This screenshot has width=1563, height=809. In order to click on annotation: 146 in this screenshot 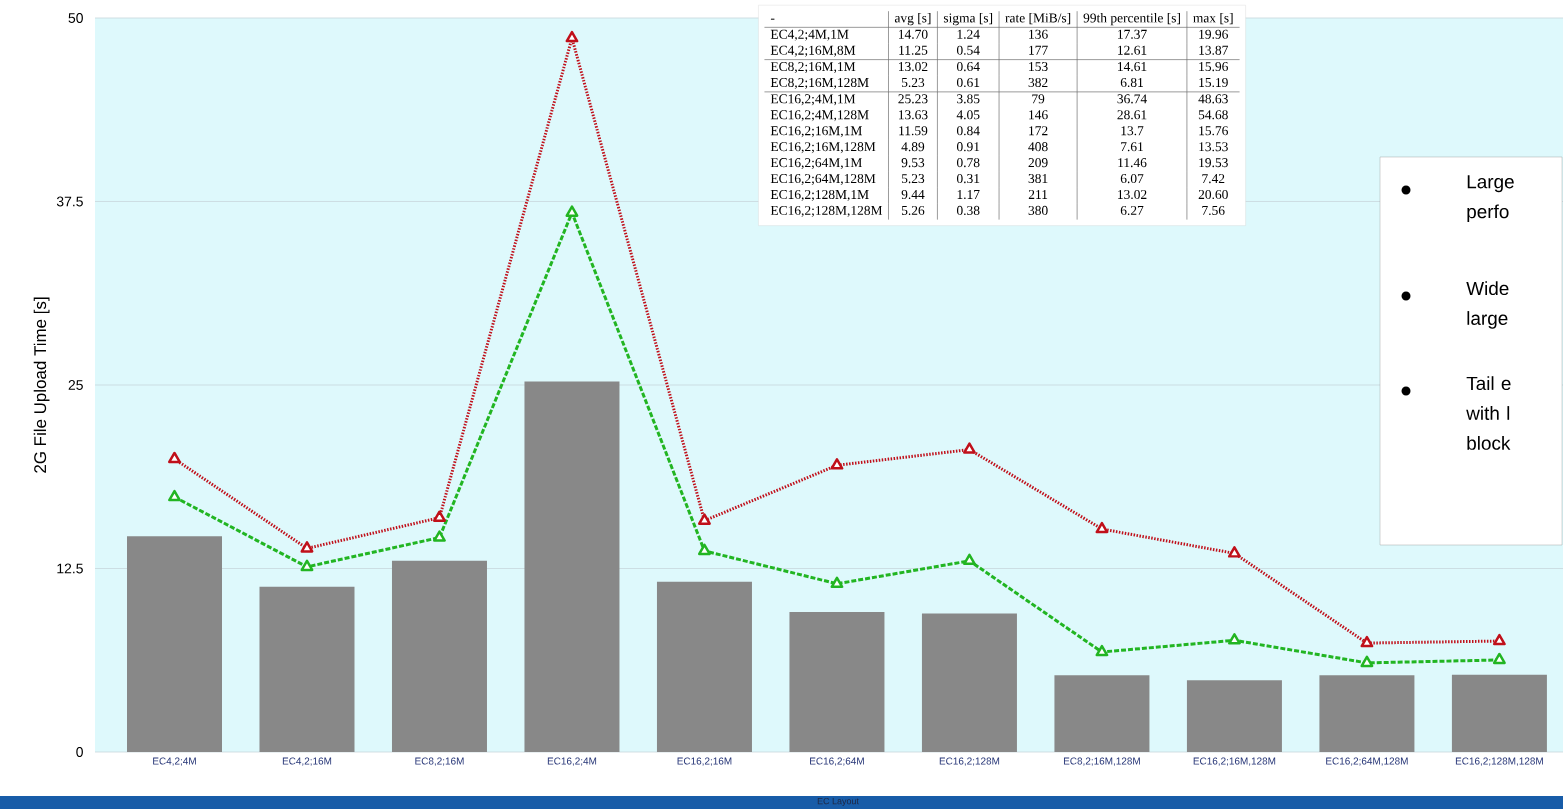, I will do `click(1038, 115)`.